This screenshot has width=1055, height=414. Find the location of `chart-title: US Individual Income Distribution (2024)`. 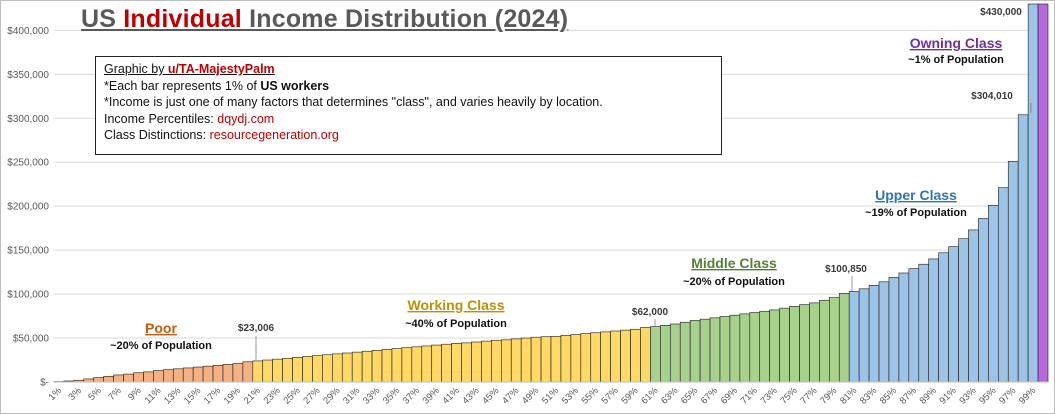

chart-title: US Individual Income Distribution (2024) is located at coordinates (325, 19).